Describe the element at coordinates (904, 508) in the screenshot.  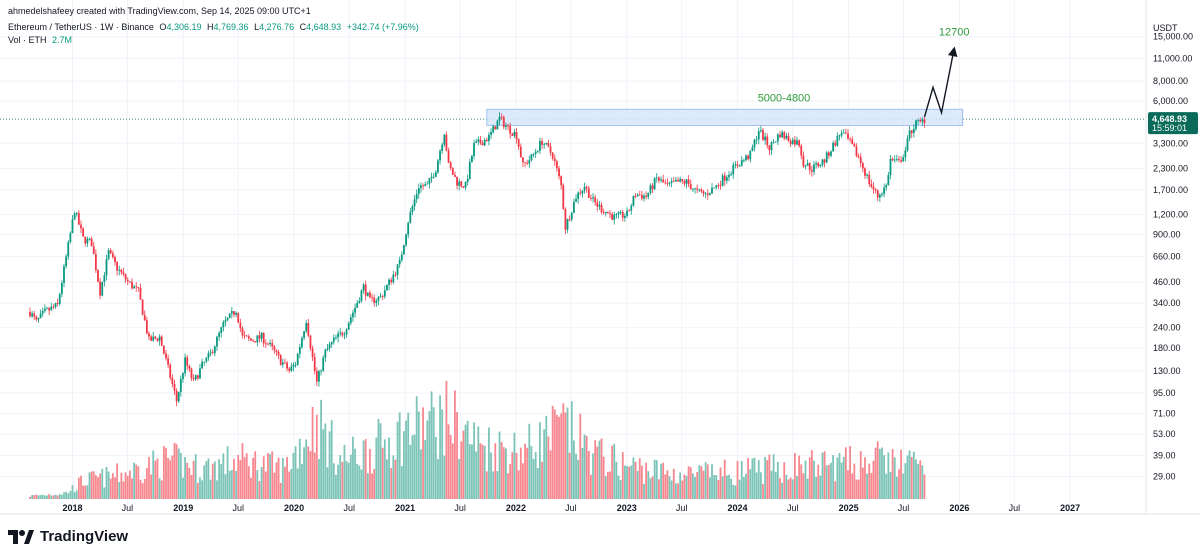
I see `time-tick-label: Jul` at that location.